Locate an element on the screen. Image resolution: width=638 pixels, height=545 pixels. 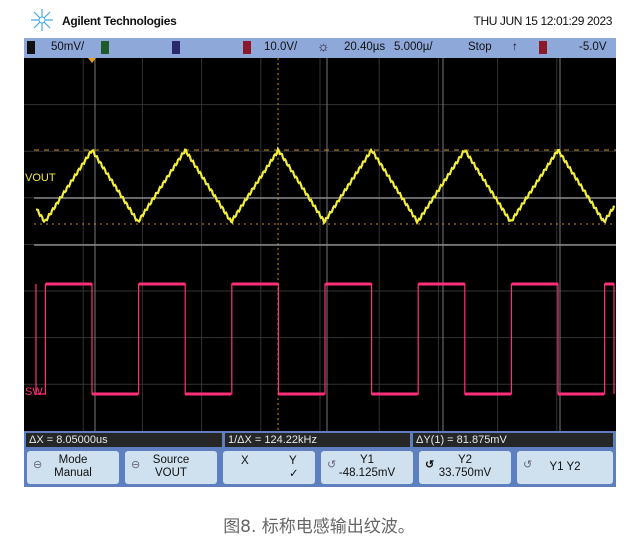
y2-softkey: ↺ Y2 33.750mV is located at coordinates (465, 467).